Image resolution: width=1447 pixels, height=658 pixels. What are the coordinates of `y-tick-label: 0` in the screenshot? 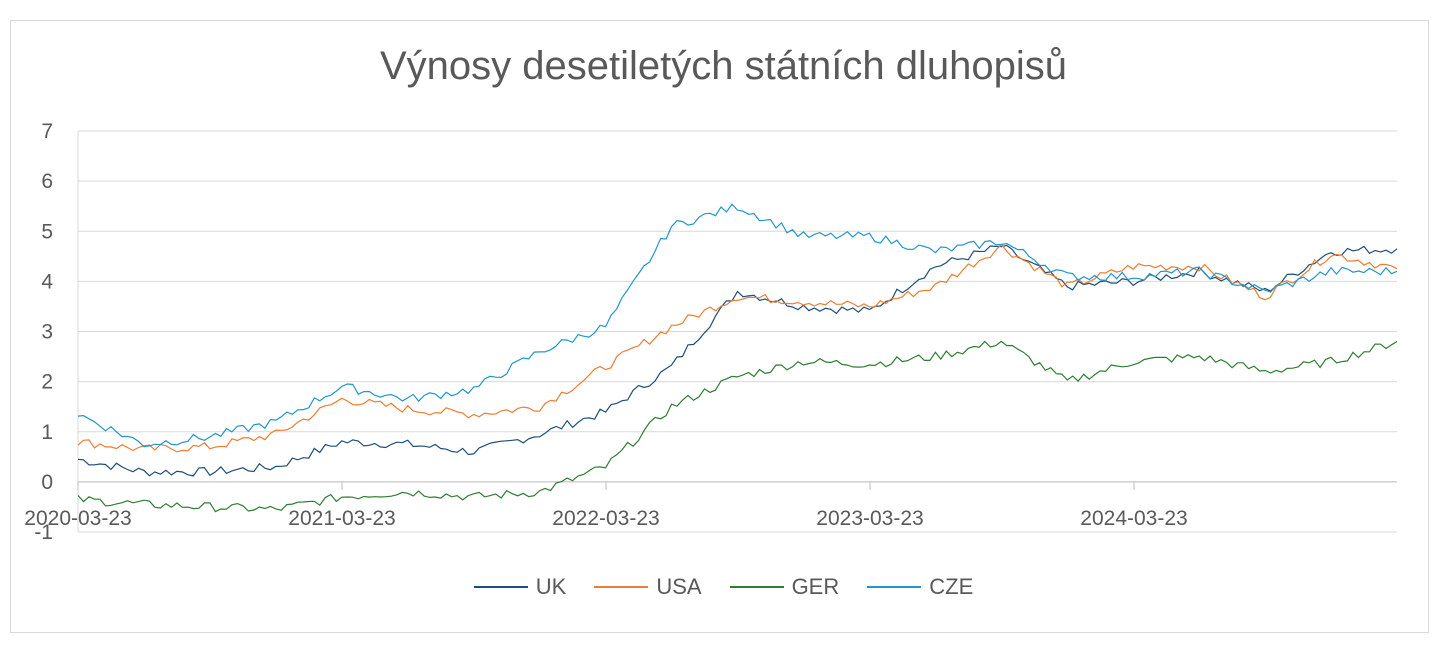 It's located at (47, 482).